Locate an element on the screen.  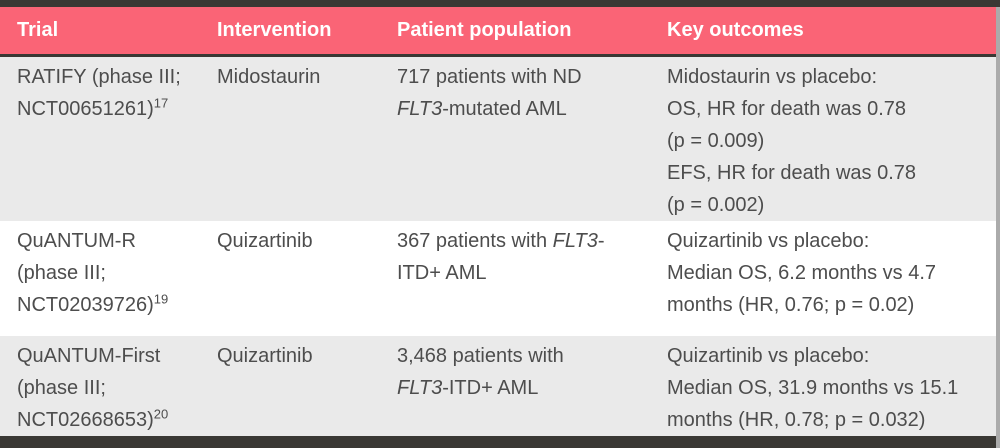
trial-name: RATIFY (phase III; NCT00651261) is located at coordinates (99, 93).